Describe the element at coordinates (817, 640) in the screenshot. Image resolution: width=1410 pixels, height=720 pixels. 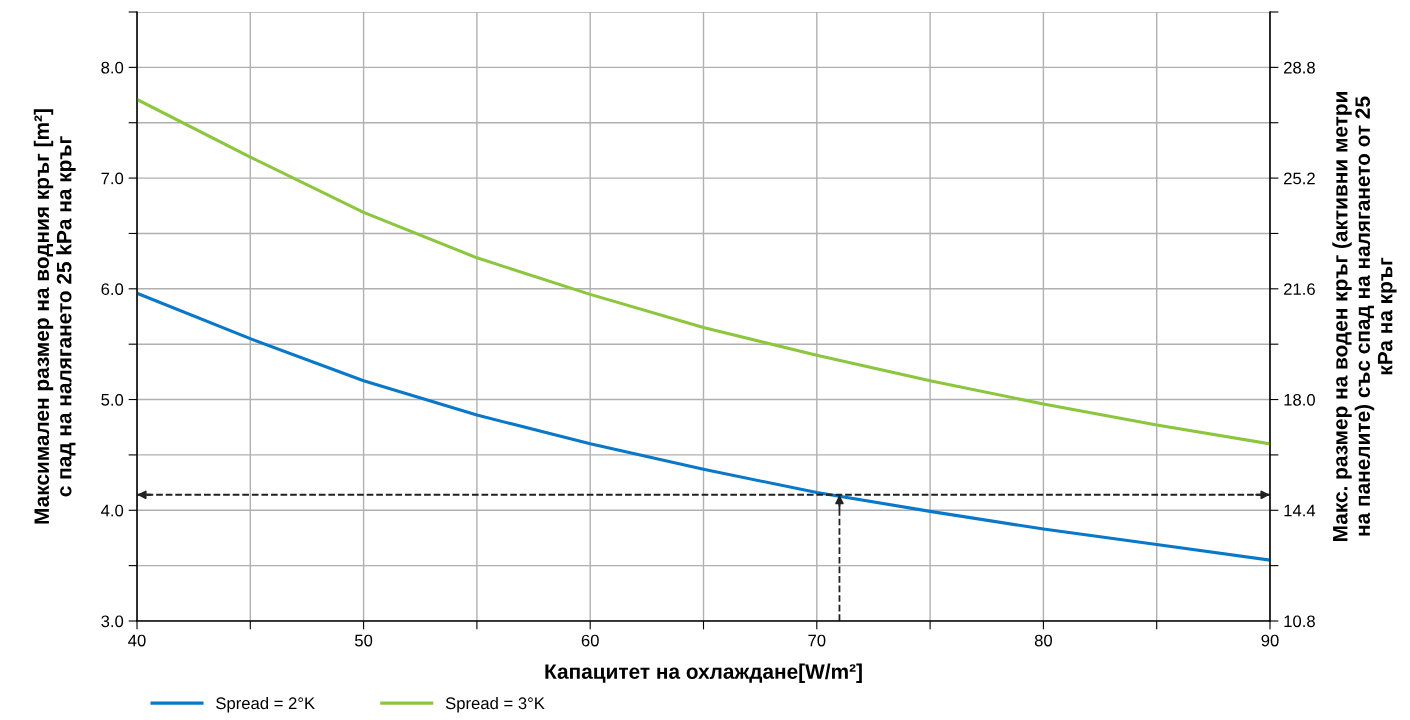
I see `x-tick-label: 70` at that location.